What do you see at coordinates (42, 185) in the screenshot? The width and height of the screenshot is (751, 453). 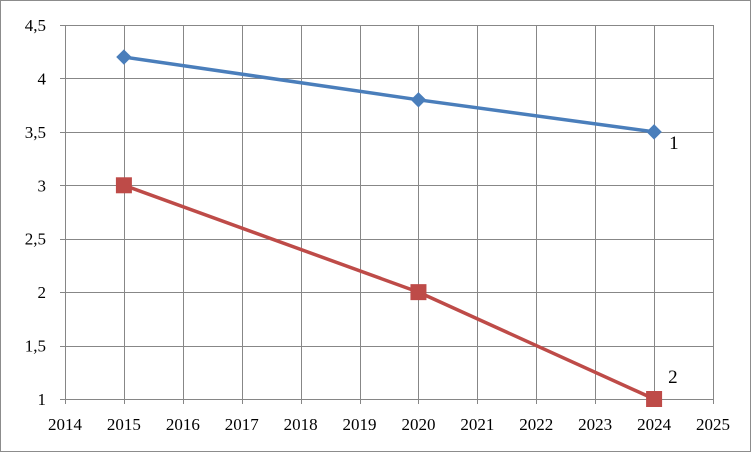 I see `y-tick-label: 3` at bounding box center [42, 185].